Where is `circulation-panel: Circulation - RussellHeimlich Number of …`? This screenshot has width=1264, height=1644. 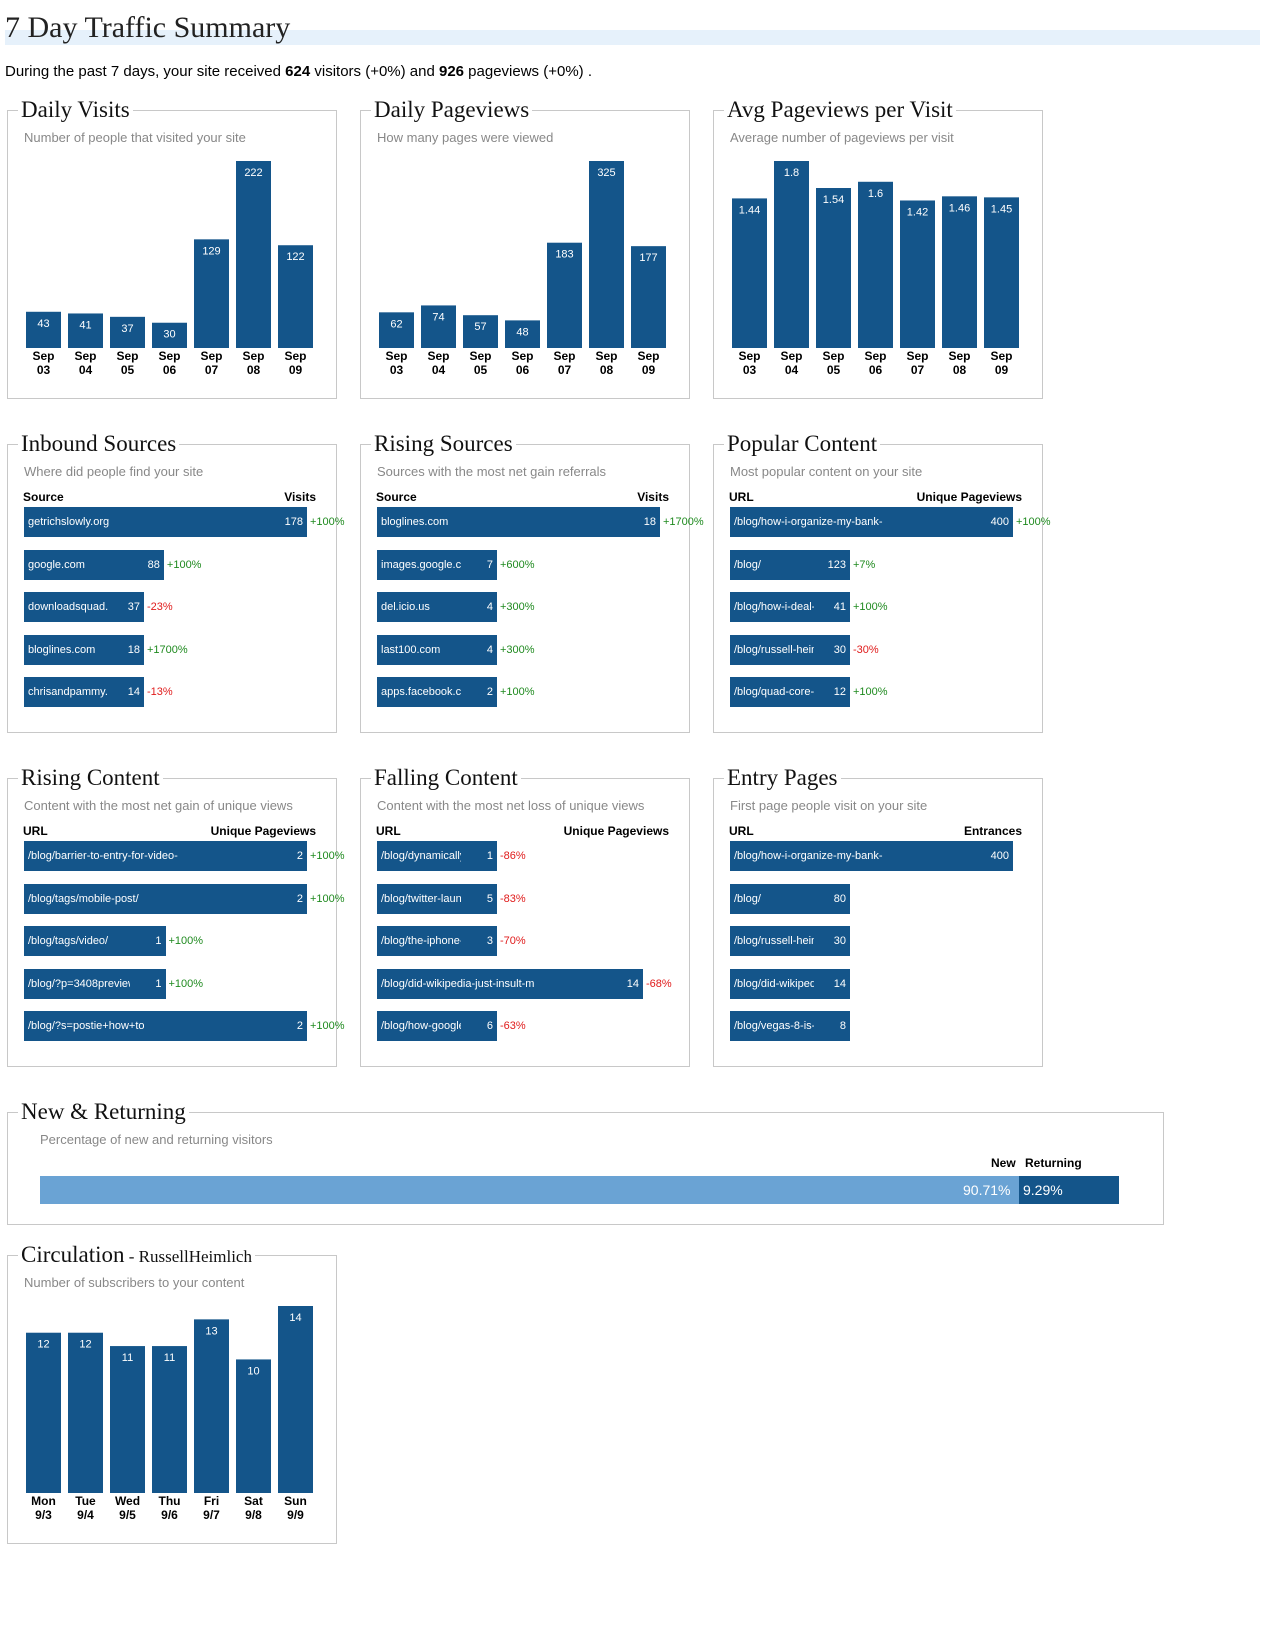
circulation-panel: Circulation - RussellHeimlich Number of … is located at coordinates (172, 1392).